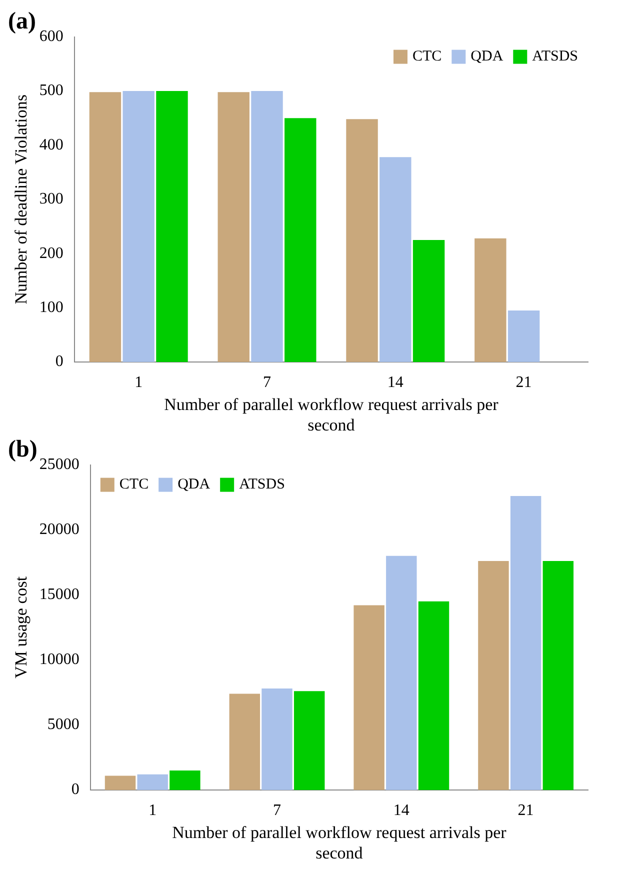  I want to click on y-axis-title: VM usage cost, so click(21, 627).